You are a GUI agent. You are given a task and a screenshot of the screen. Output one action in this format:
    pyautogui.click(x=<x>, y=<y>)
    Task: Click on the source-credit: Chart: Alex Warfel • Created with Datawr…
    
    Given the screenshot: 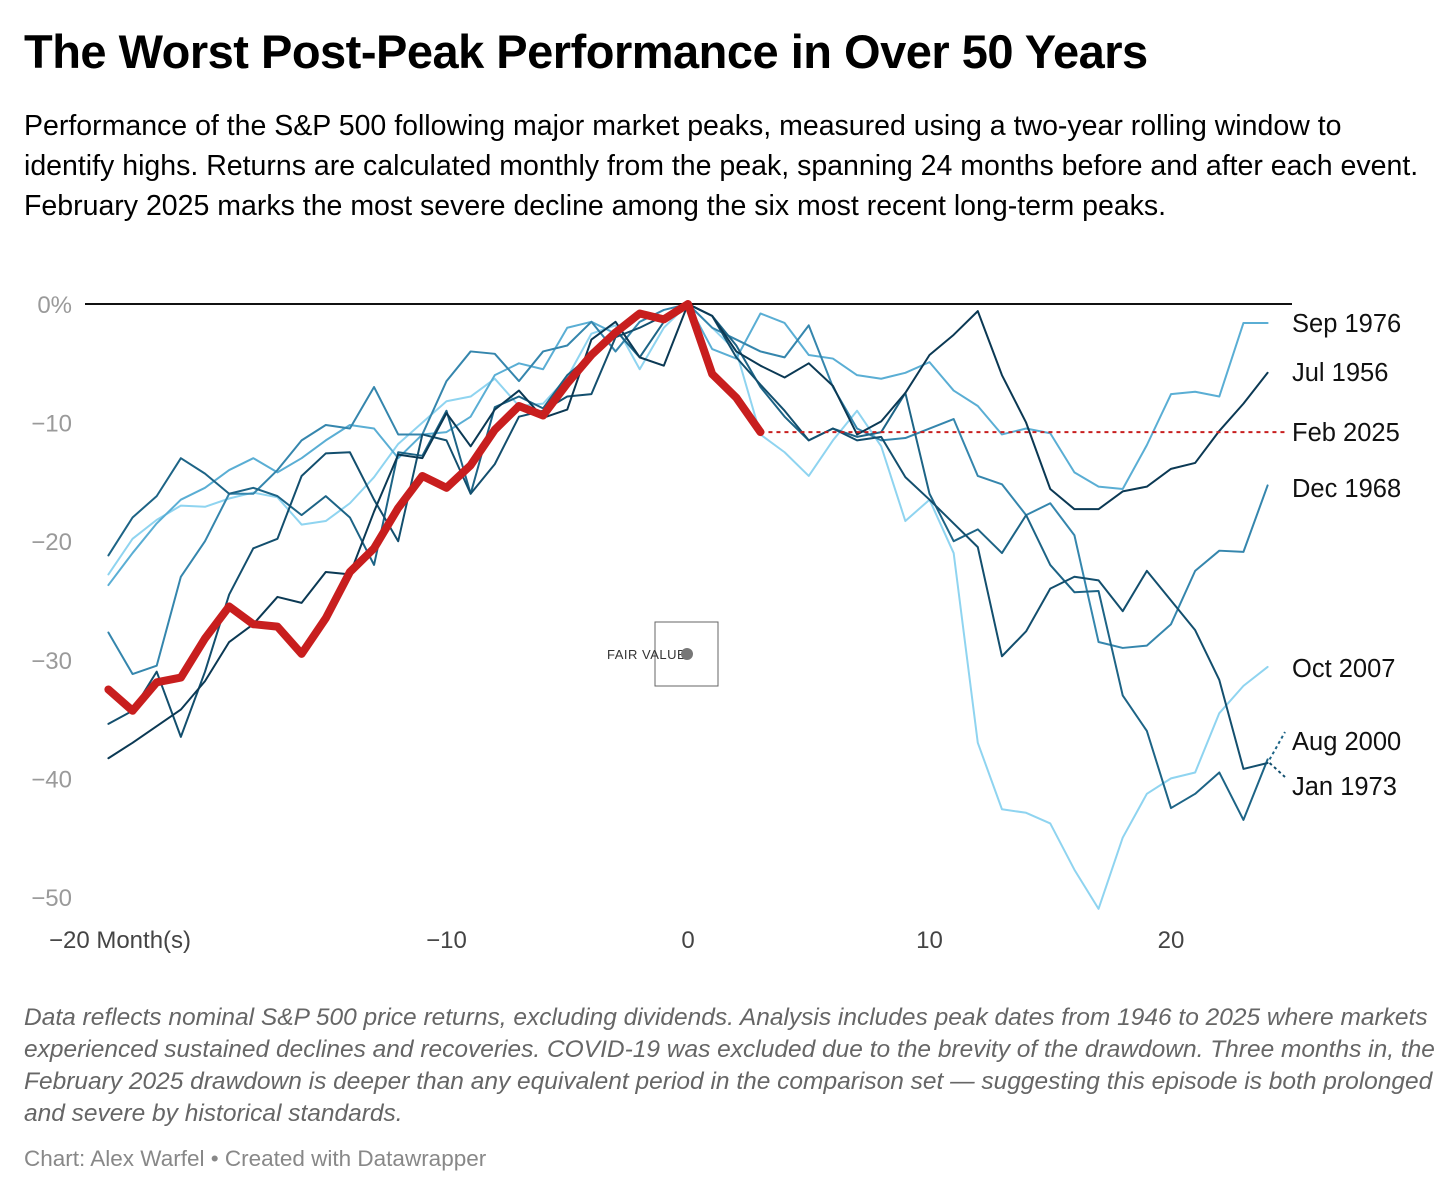 What is the action you would take?
    pyautogui.click(x=255, y=1158)
    